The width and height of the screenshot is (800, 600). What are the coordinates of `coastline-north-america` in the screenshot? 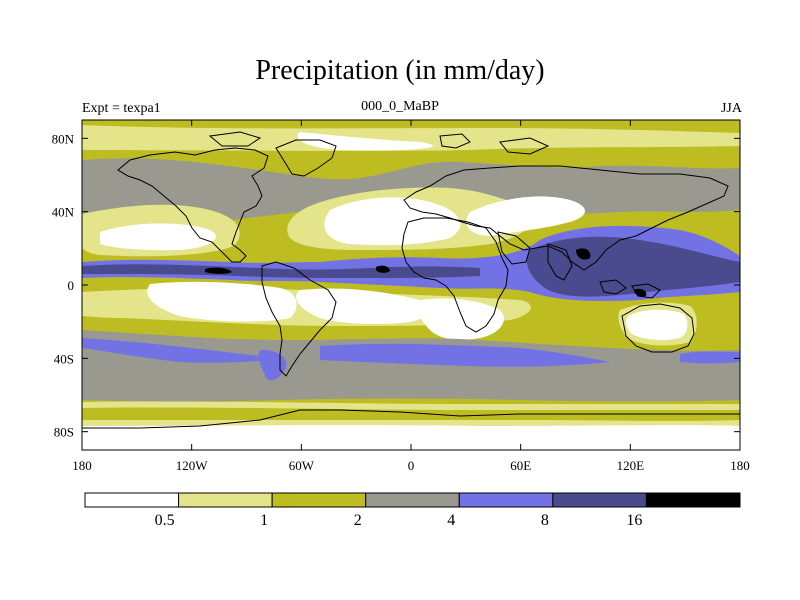 It's located at (193, 205).